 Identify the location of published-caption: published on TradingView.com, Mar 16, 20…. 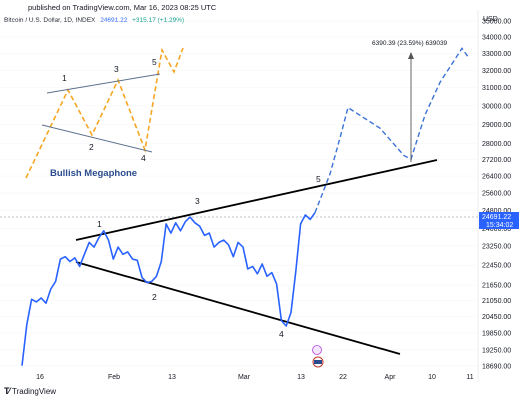
(122, 7).